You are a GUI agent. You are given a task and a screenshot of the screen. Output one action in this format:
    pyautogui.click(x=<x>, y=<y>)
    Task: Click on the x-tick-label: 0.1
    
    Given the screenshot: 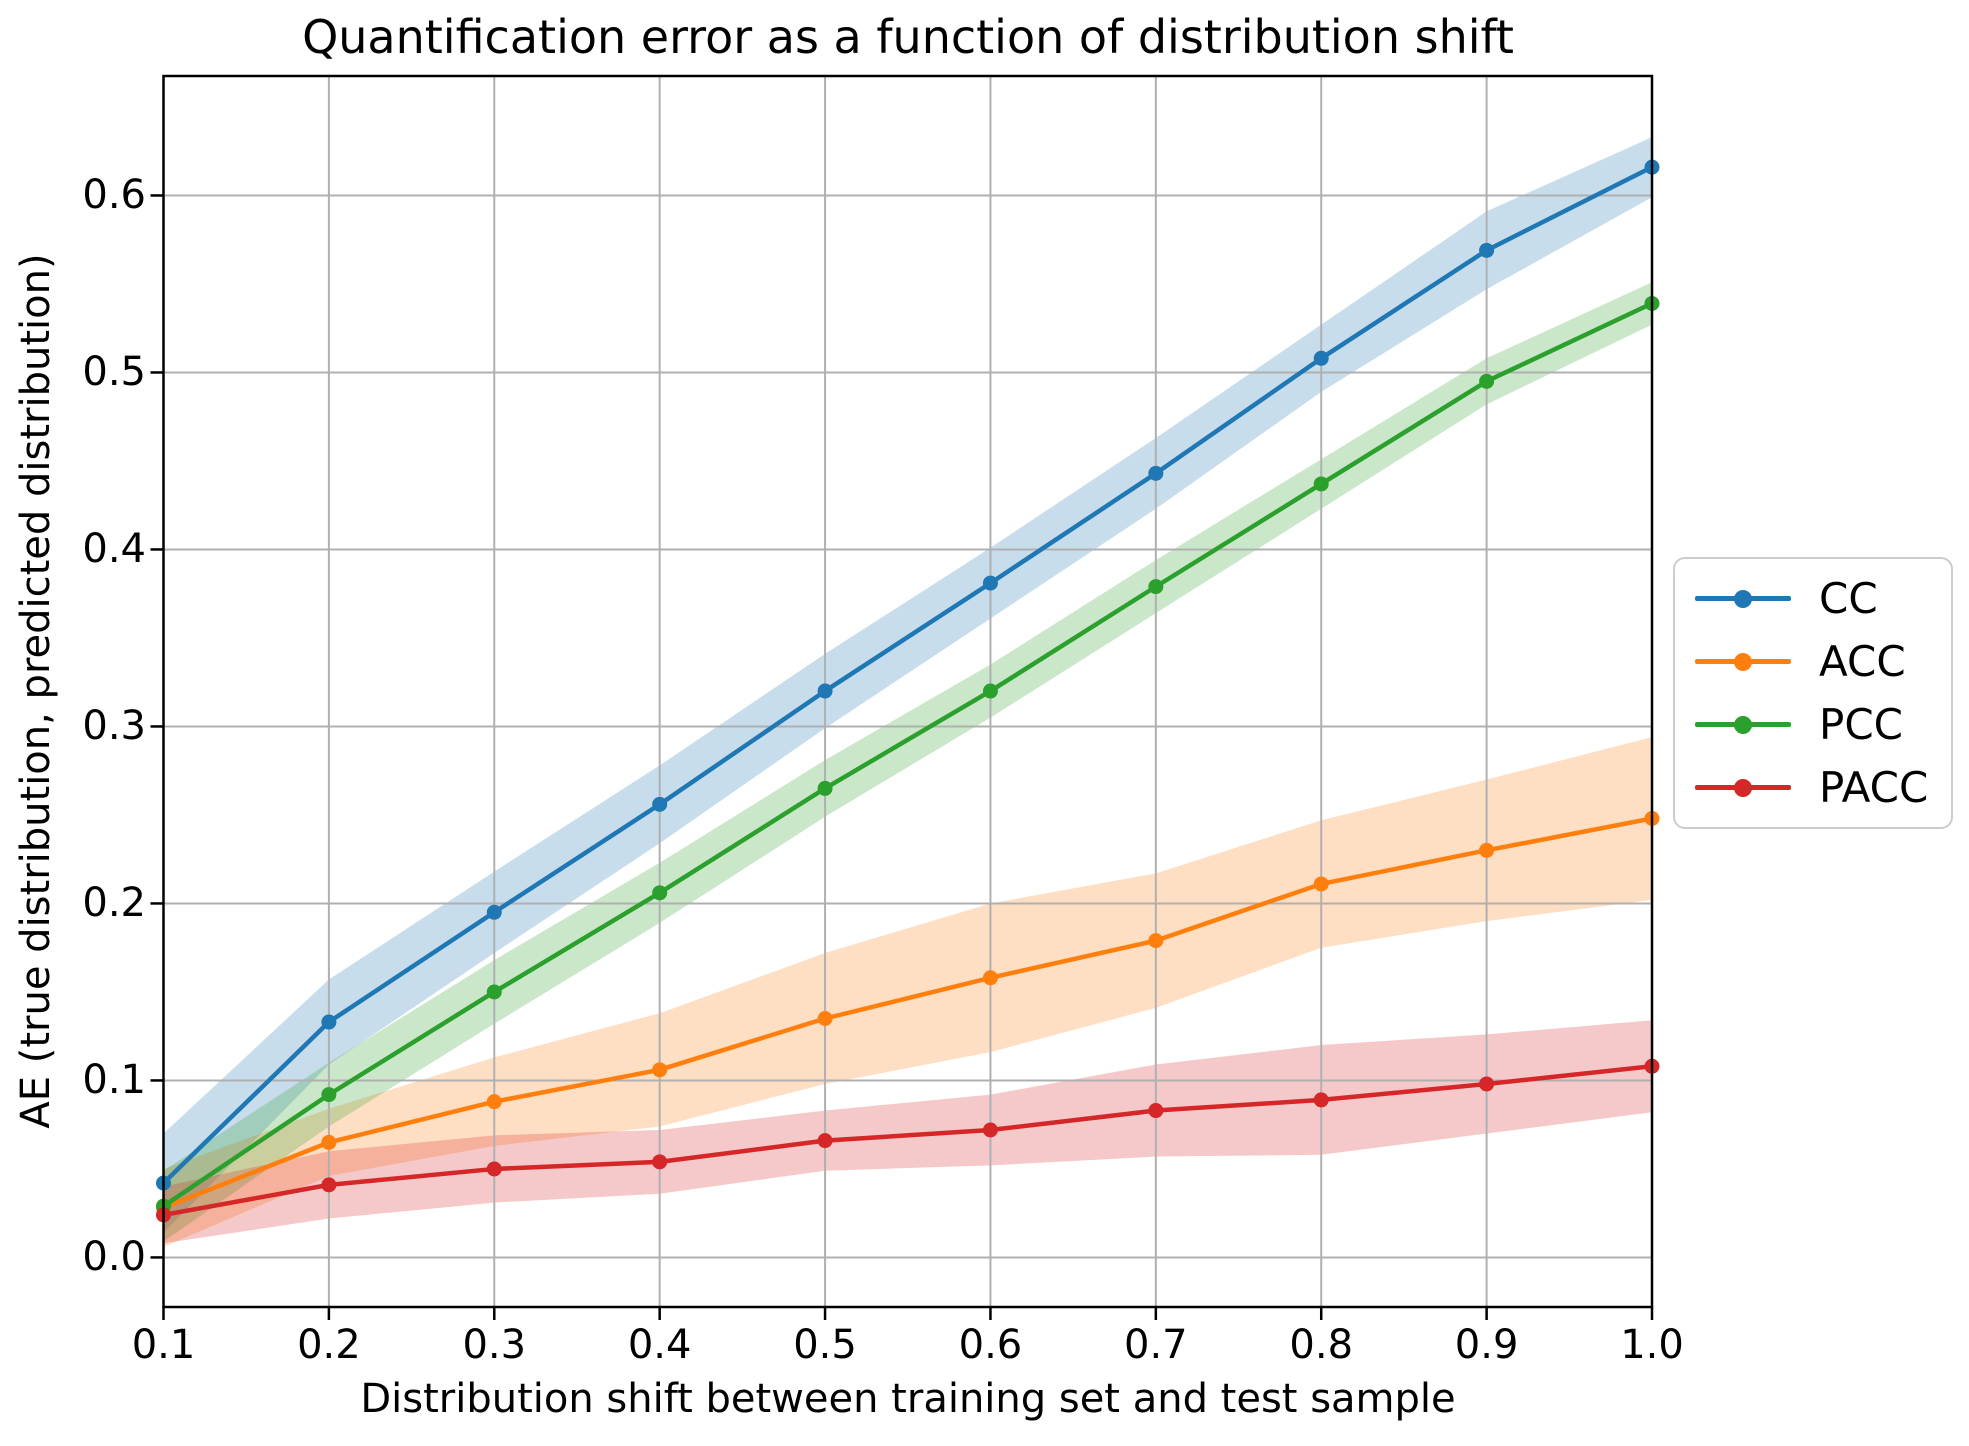 What is the action you would take?
    pyautogui.click(x=163, y=1345)
    